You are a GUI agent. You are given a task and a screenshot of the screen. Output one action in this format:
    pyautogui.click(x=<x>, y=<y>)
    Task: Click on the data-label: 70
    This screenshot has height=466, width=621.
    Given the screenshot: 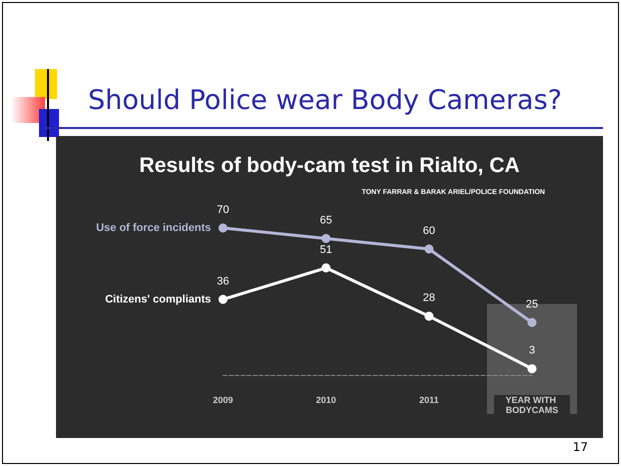 What is the action you would take?
    pyautogui.click(x=223, y=210)
    